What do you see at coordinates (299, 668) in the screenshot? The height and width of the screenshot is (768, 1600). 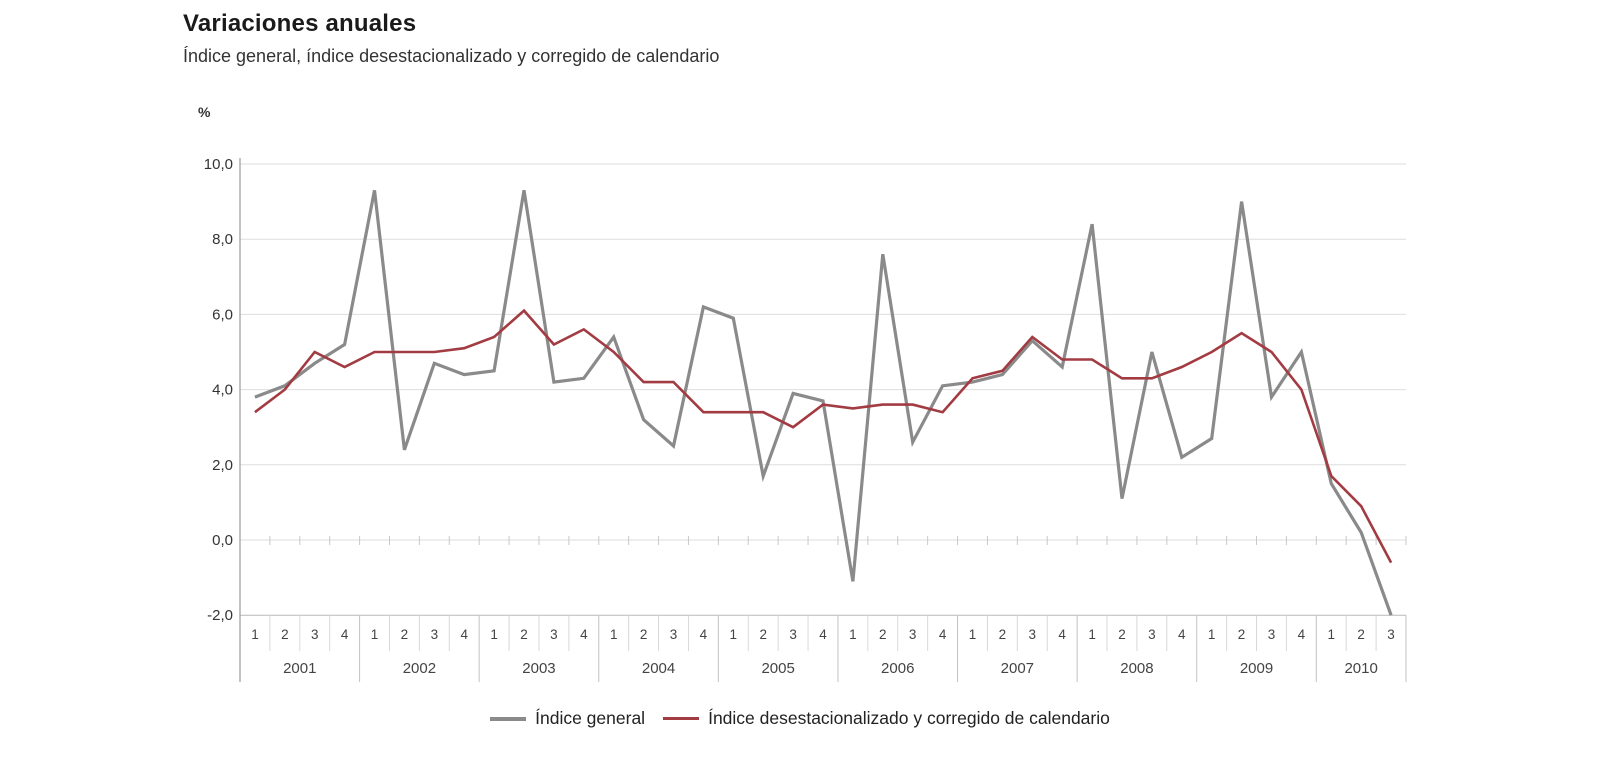 I see `year-label: 2001` at bounding box center [299, 668].